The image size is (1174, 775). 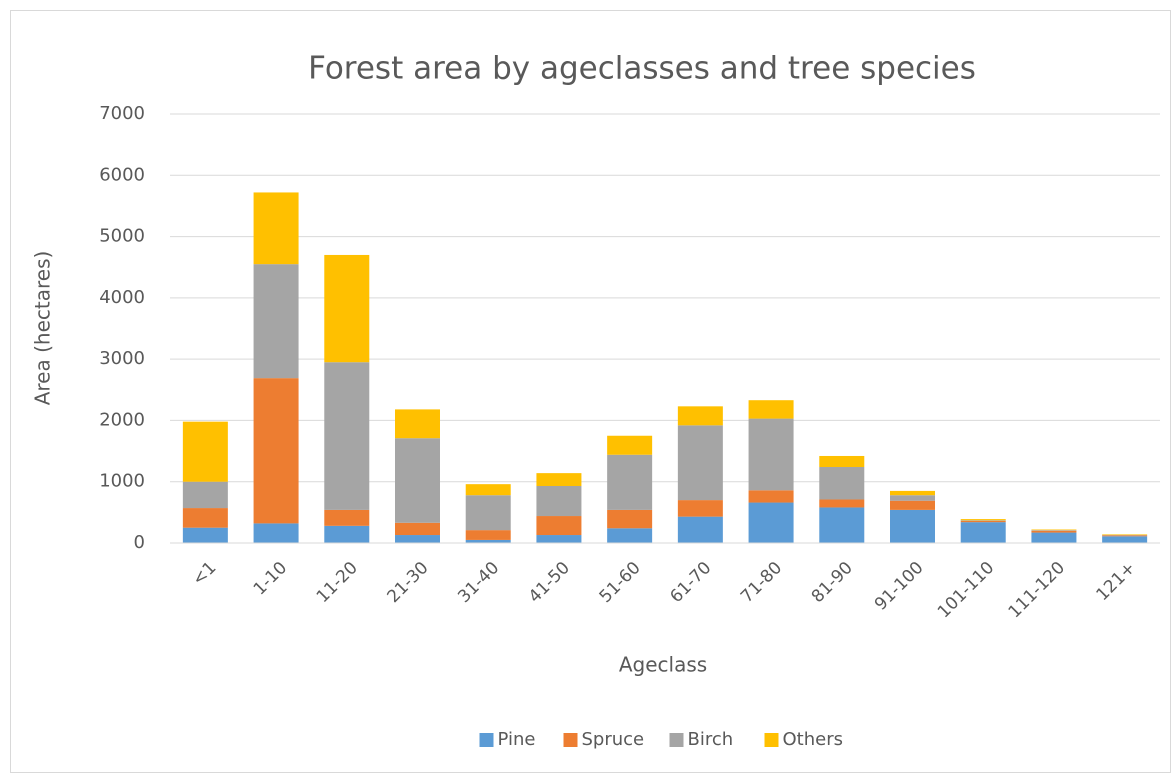 What do you see at coordinates (813, 739) in the screenshot?
I see `legend-label: Others` at bounding box center [813, 739].